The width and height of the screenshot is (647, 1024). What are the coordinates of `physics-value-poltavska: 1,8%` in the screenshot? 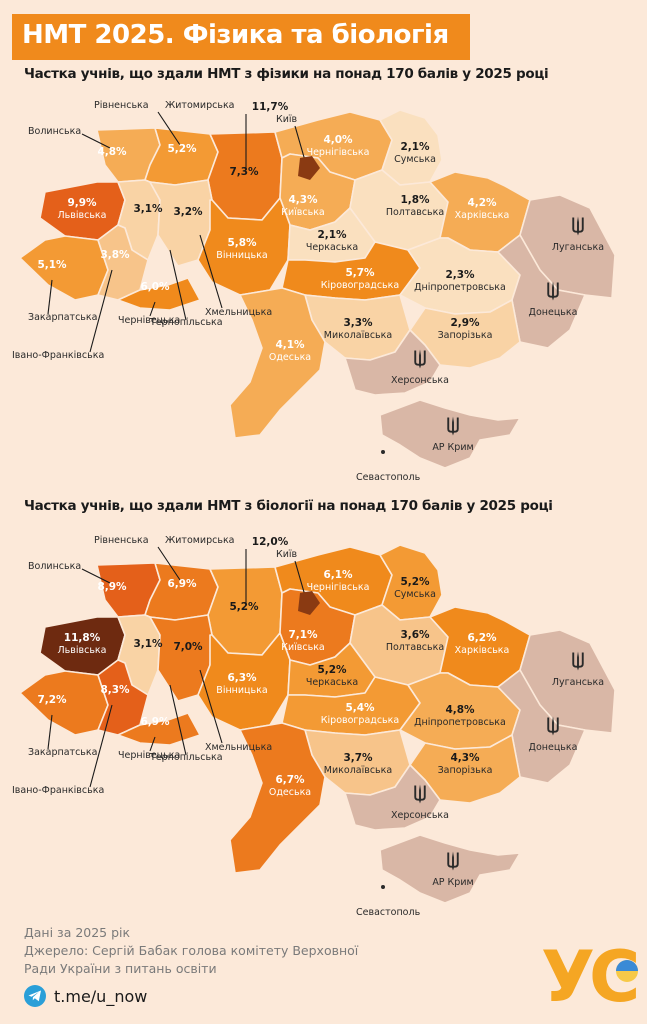 It's located at (415, 200).